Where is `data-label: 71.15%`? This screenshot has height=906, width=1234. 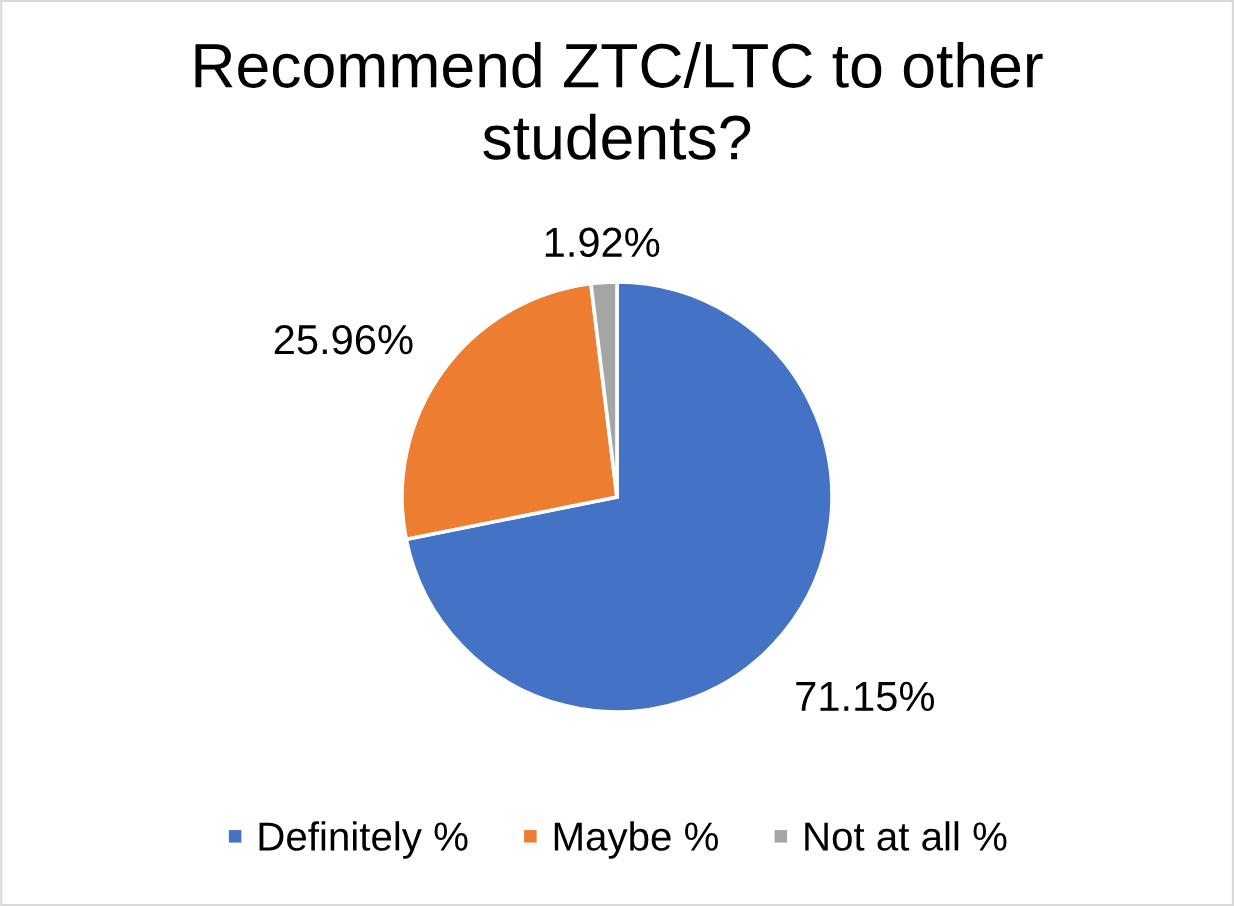
data-label: 71.15% is located at coordinates (865, 696).